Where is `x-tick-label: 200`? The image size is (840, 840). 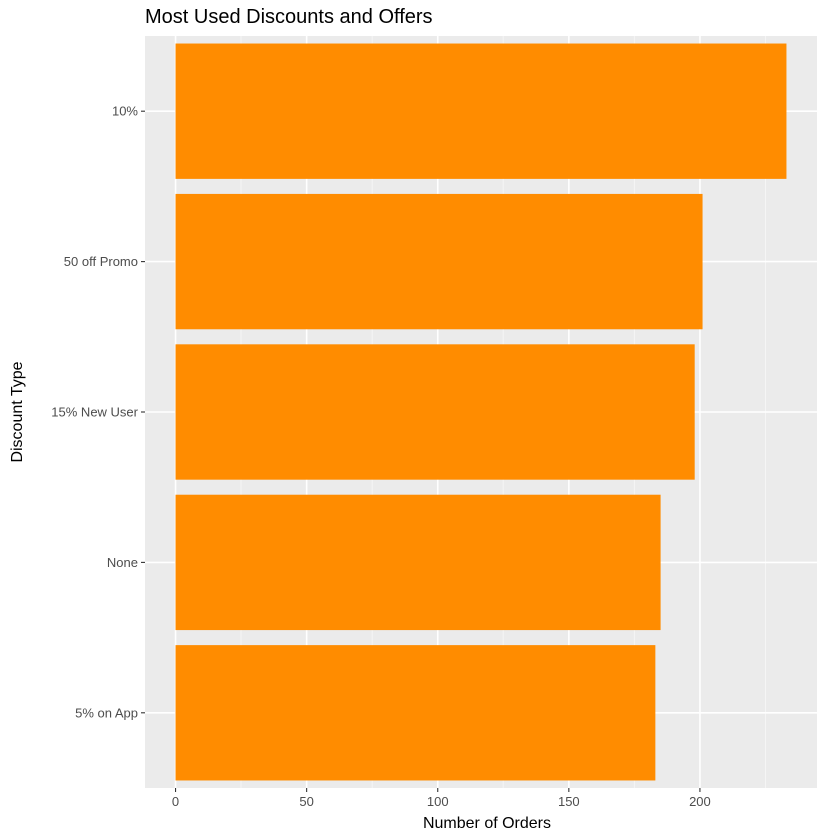 x-tick-label: 200 is located at coordinates (700, 801).